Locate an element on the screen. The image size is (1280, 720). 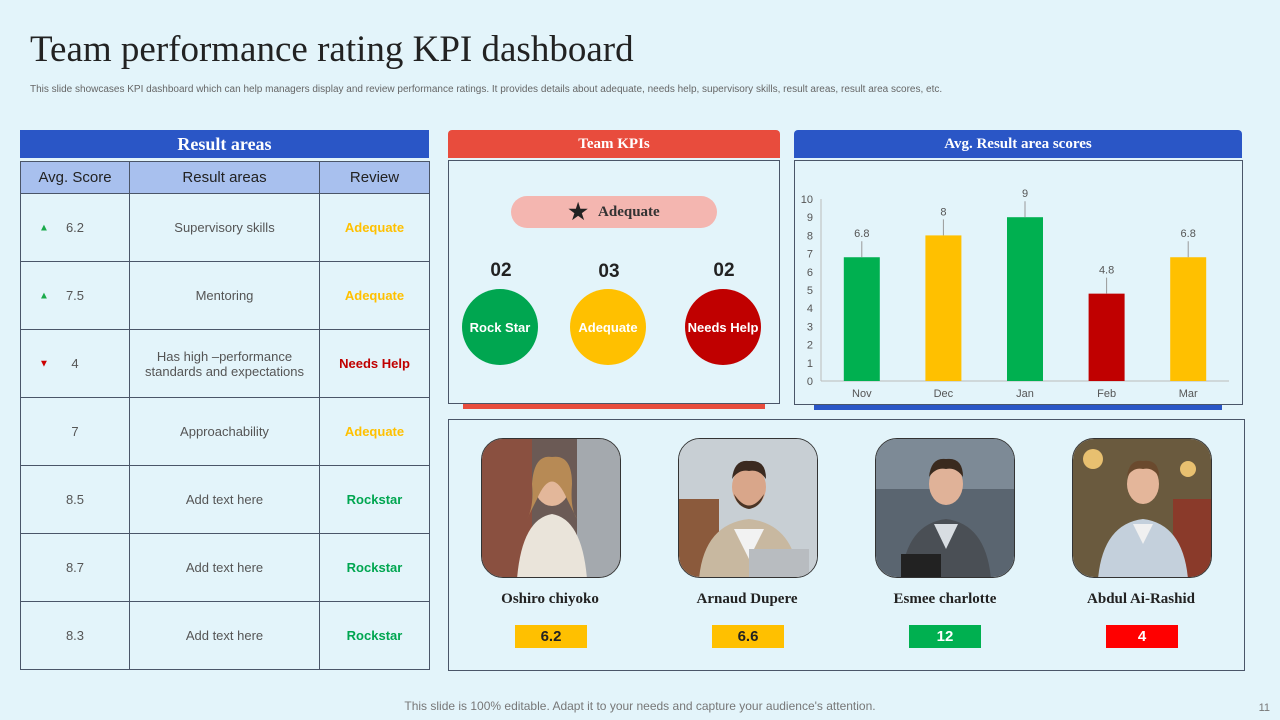
person-name-3: Esmee charlotte is located at coordinates (945, 599).